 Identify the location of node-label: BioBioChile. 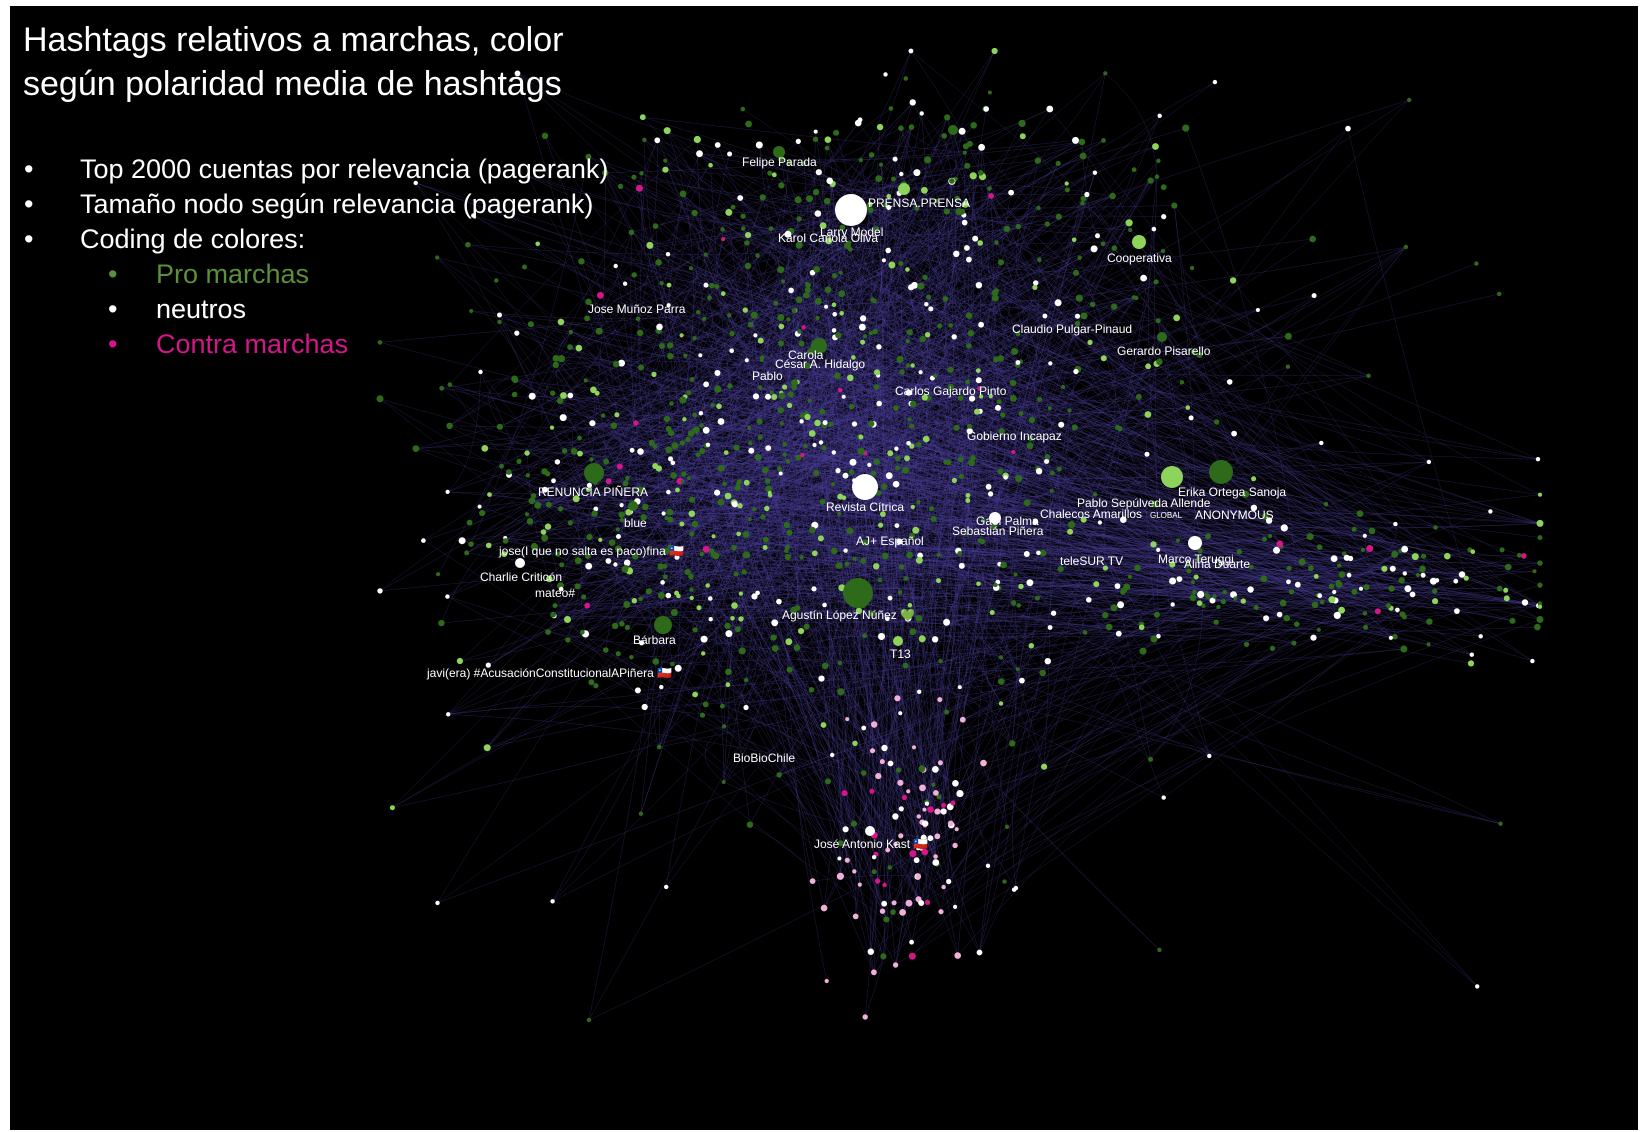
(764, 758).